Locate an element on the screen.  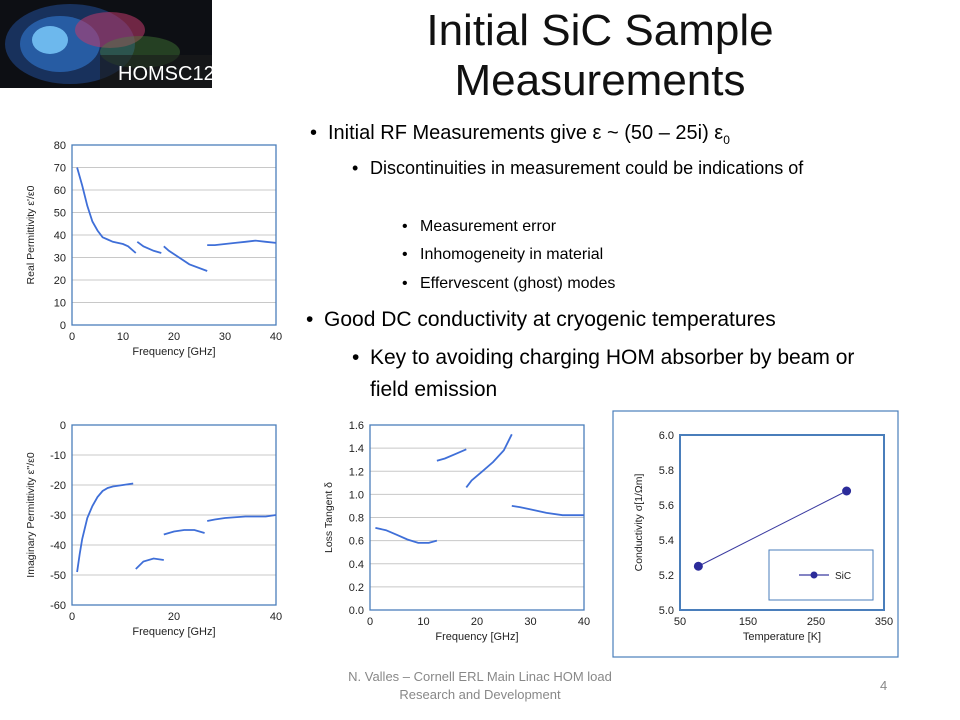
x-tick-label: 50 is located at coordinates (680, 622).